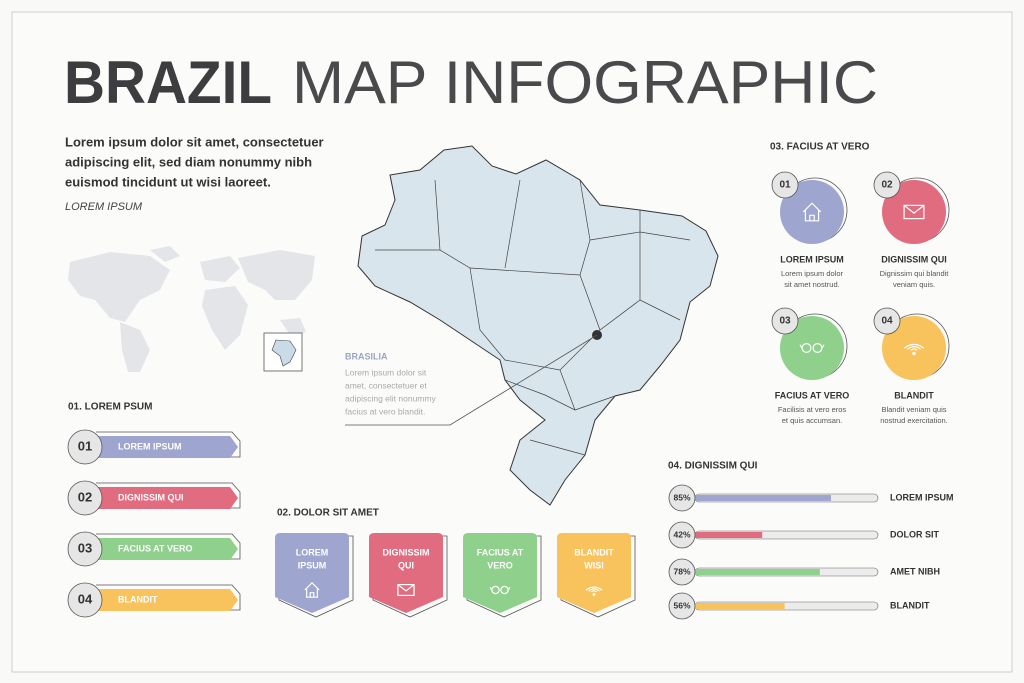 This screenshot has width=1024, height=683. What do you see at coordinates (915, 534) in the screenshot?
I see `bar-label: DOLOR SIT` at bounding box center [915, 534].